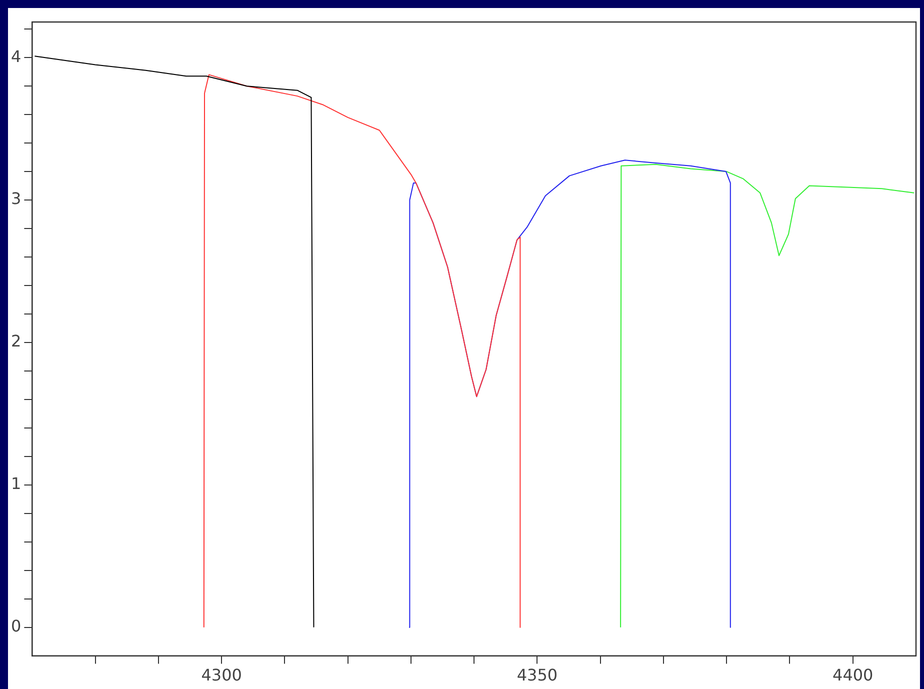 Image resolution: width=924 pixels, height=689 pixels. I want to click on x-tick-label: 4400, so click(853, 675).